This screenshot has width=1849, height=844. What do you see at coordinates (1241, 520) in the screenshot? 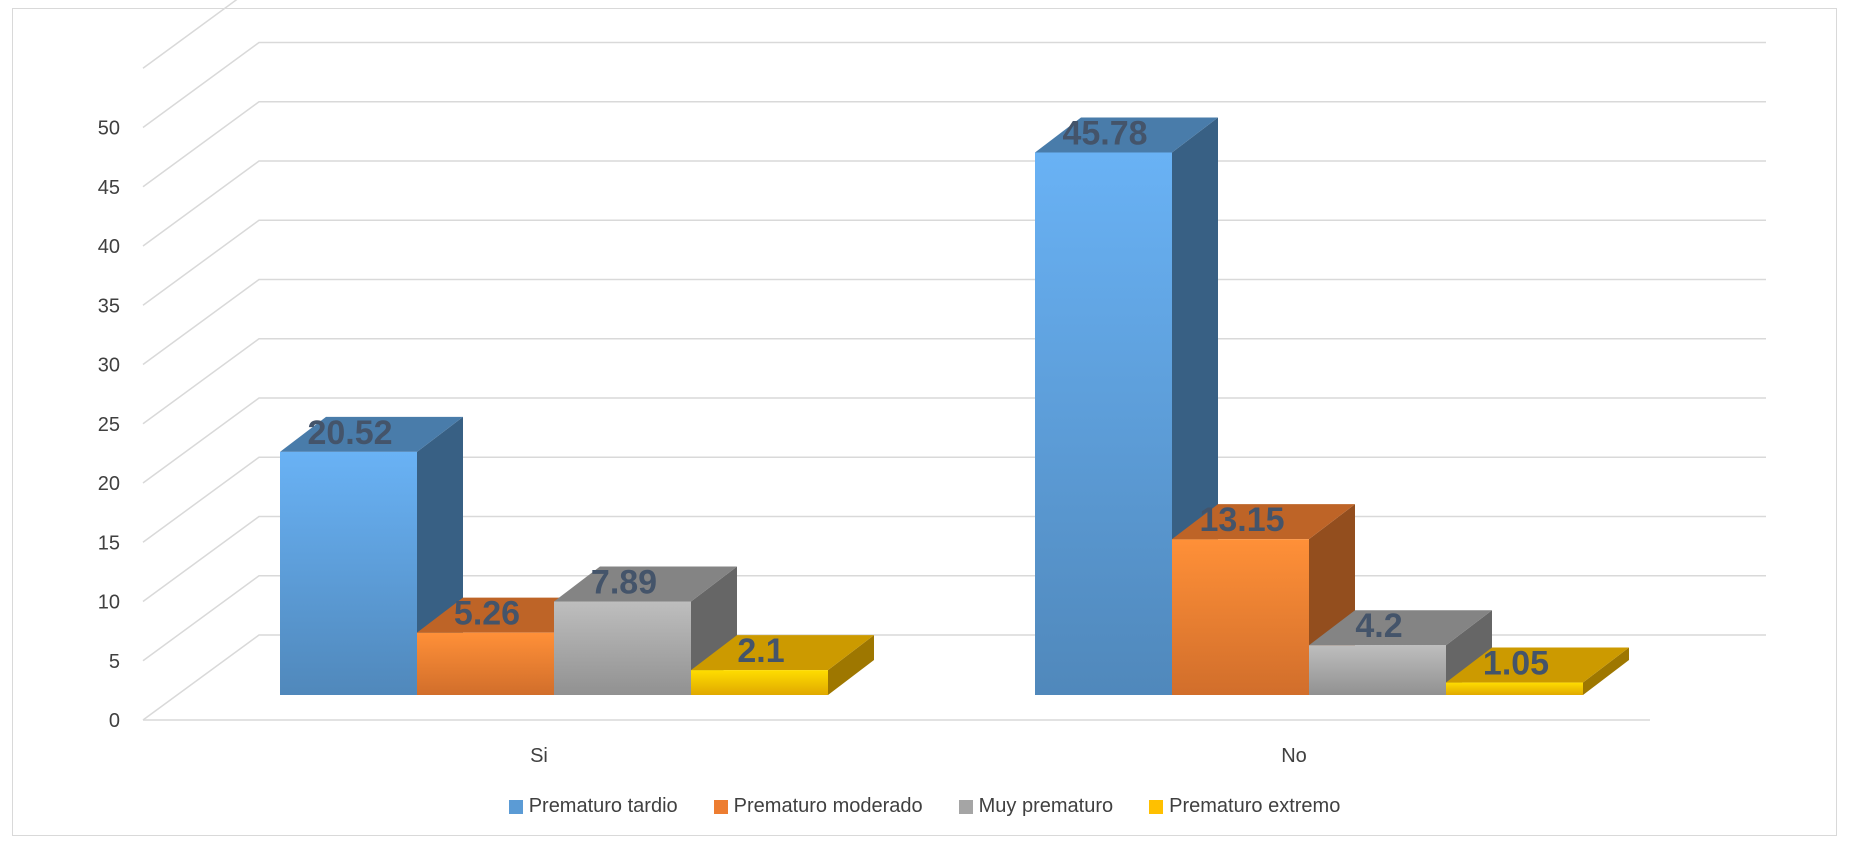
I see `data-label: 13.15` at bounding box center [1241, 520].